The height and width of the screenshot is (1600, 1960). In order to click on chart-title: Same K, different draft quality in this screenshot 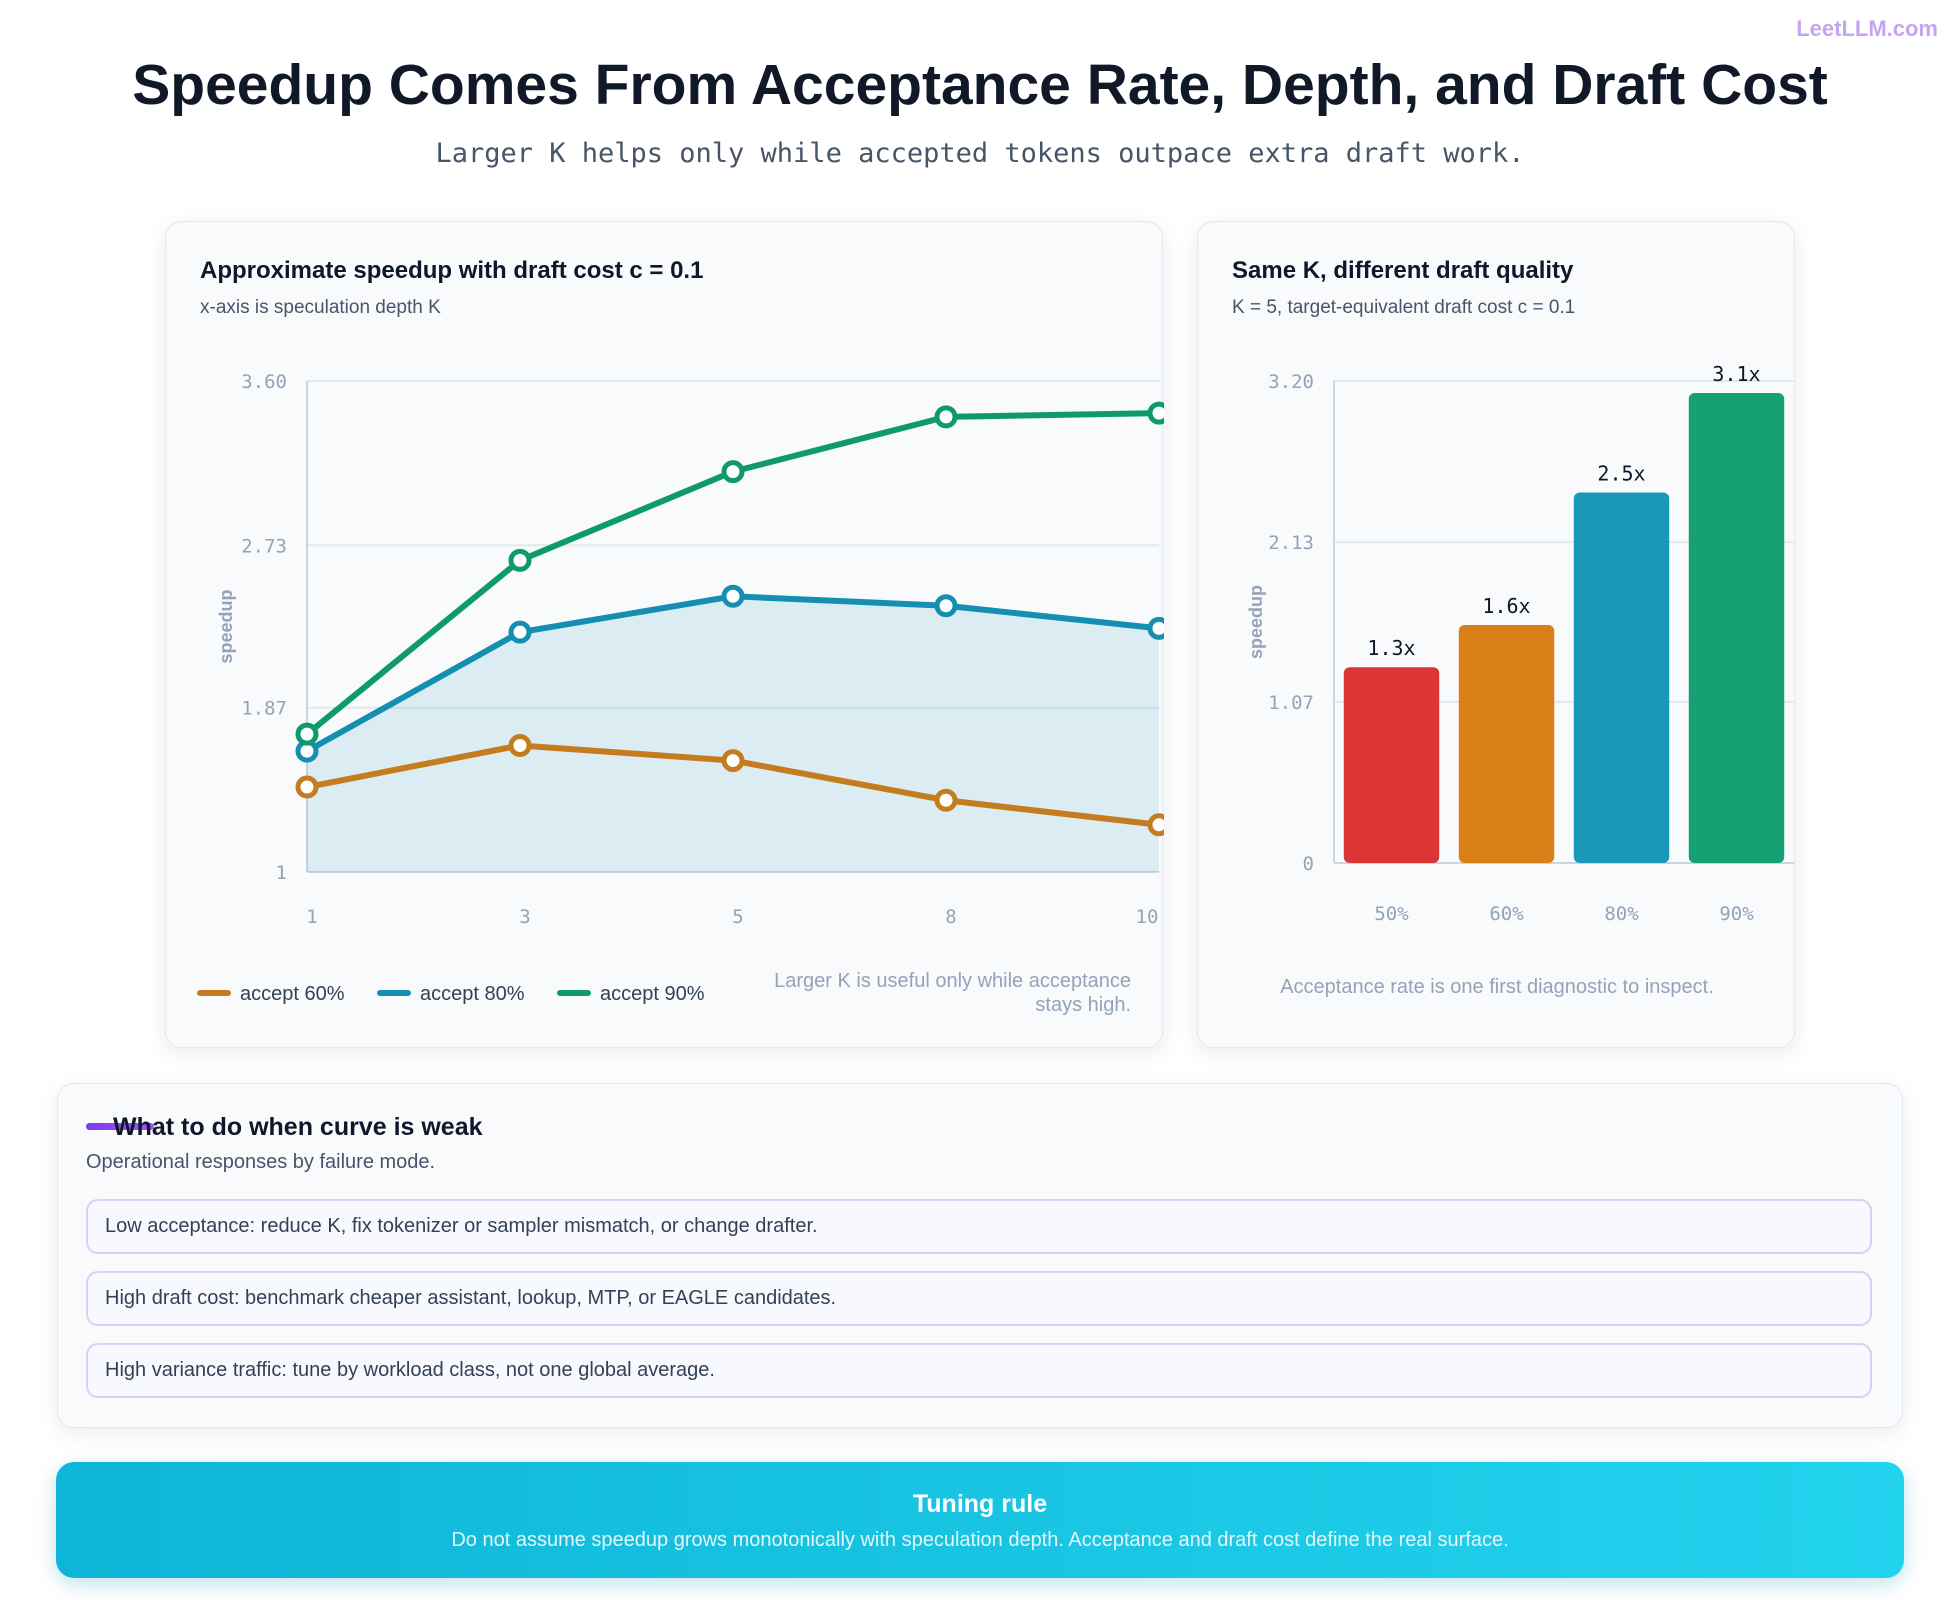, I will do `click(1403, 270)`.